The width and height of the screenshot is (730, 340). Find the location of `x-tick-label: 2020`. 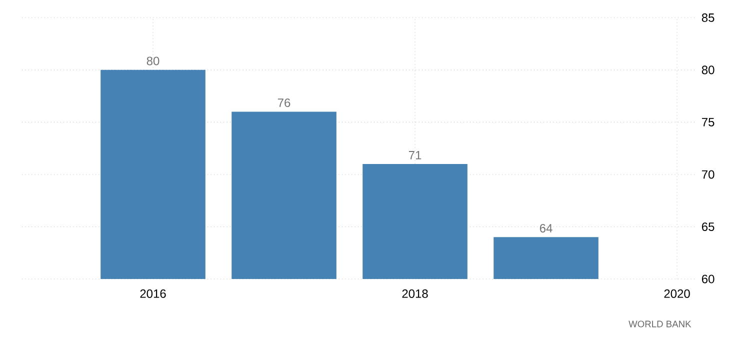

x-tick-label: 2020 is located at coordinates (677, 293).